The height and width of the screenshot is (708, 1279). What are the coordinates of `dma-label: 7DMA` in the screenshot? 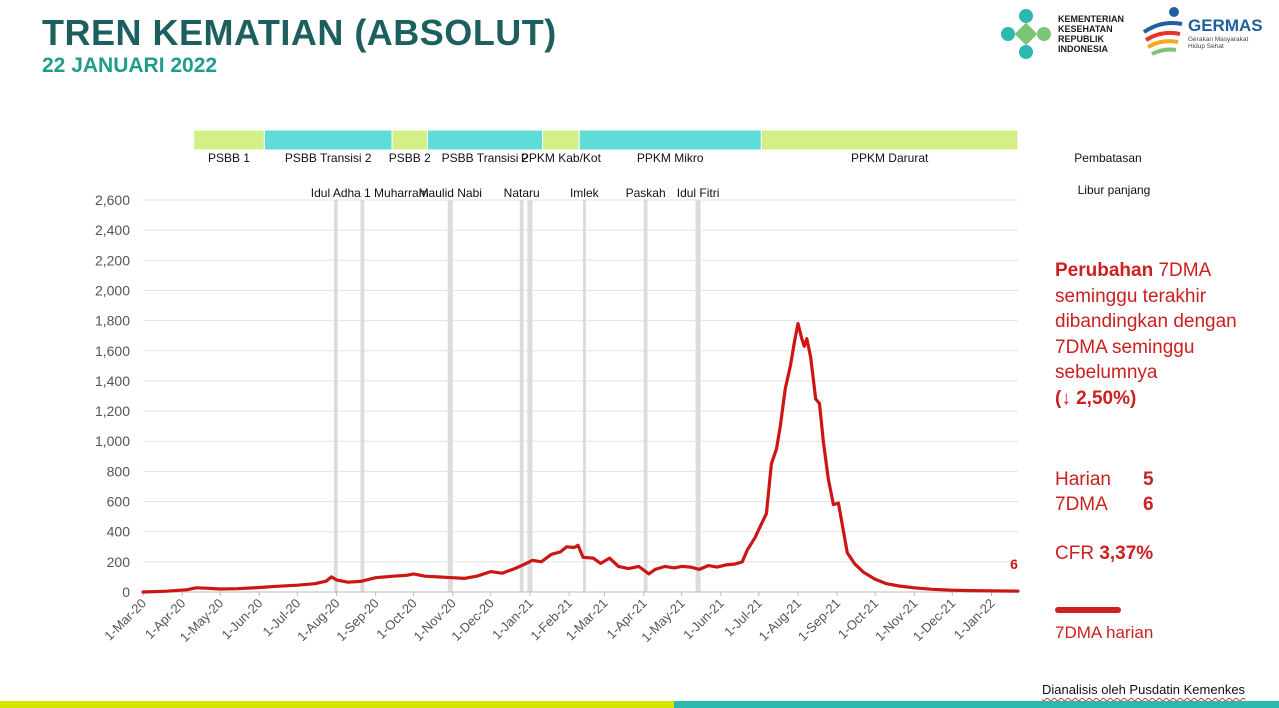 It's located at (1081, 504).